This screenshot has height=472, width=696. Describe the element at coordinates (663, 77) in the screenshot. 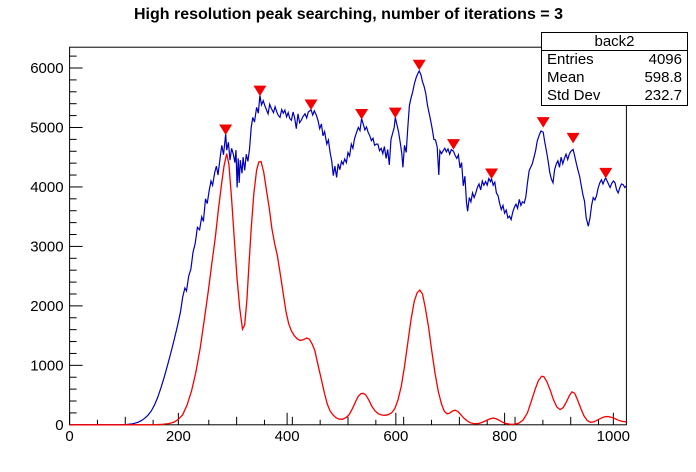

I see `stats-value: 598.8` at that location.